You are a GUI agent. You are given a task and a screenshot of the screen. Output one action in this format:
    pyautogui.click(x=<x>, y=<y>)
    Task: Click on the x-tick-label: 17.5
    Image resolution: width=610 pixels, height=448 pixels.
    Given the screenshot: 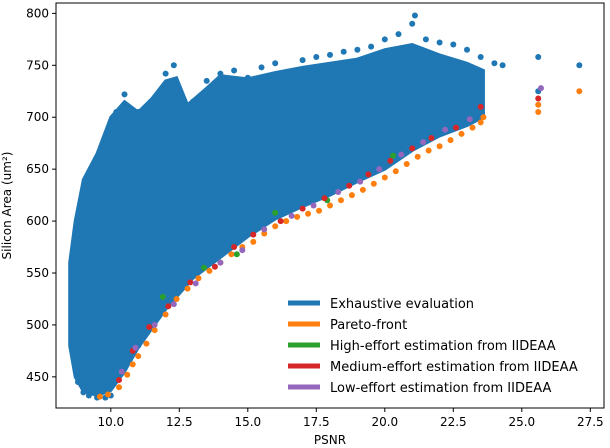 What is the action you would take?
    pyautogui.click(x=316, y=422)
    